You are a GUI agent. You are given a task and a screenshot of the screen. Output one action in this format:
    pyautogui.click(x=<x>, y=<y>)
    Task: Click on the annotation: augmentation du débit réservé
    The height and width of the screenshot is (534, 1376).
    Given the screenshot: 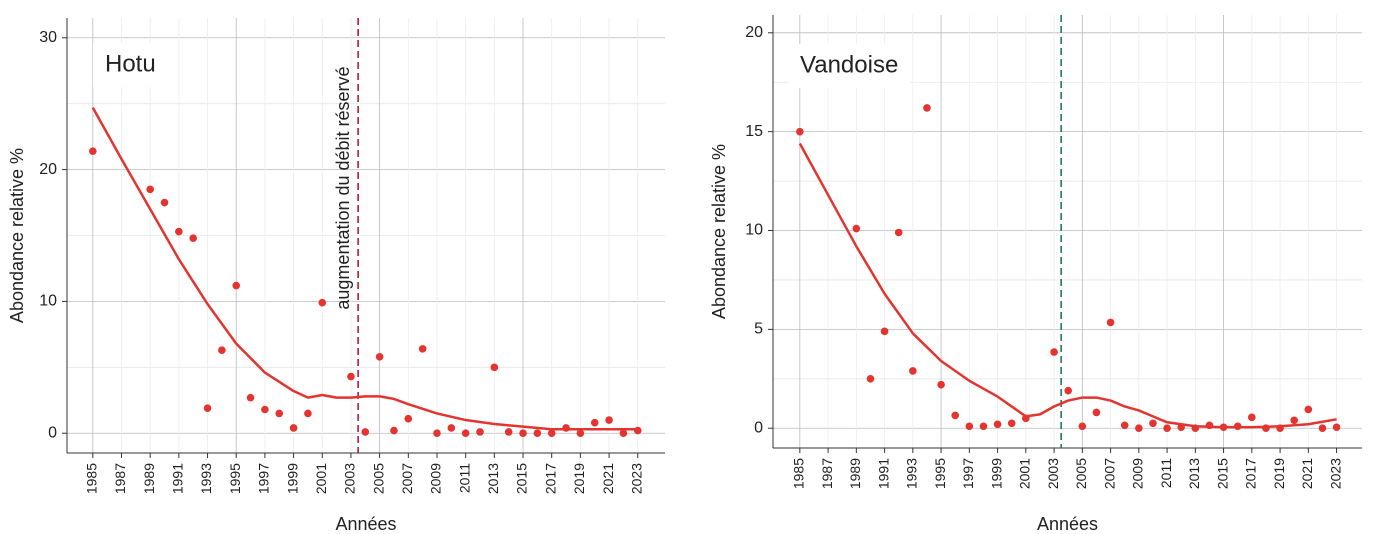 What is the action you would take?
    pyautogui.click(x=343, y=187)
    